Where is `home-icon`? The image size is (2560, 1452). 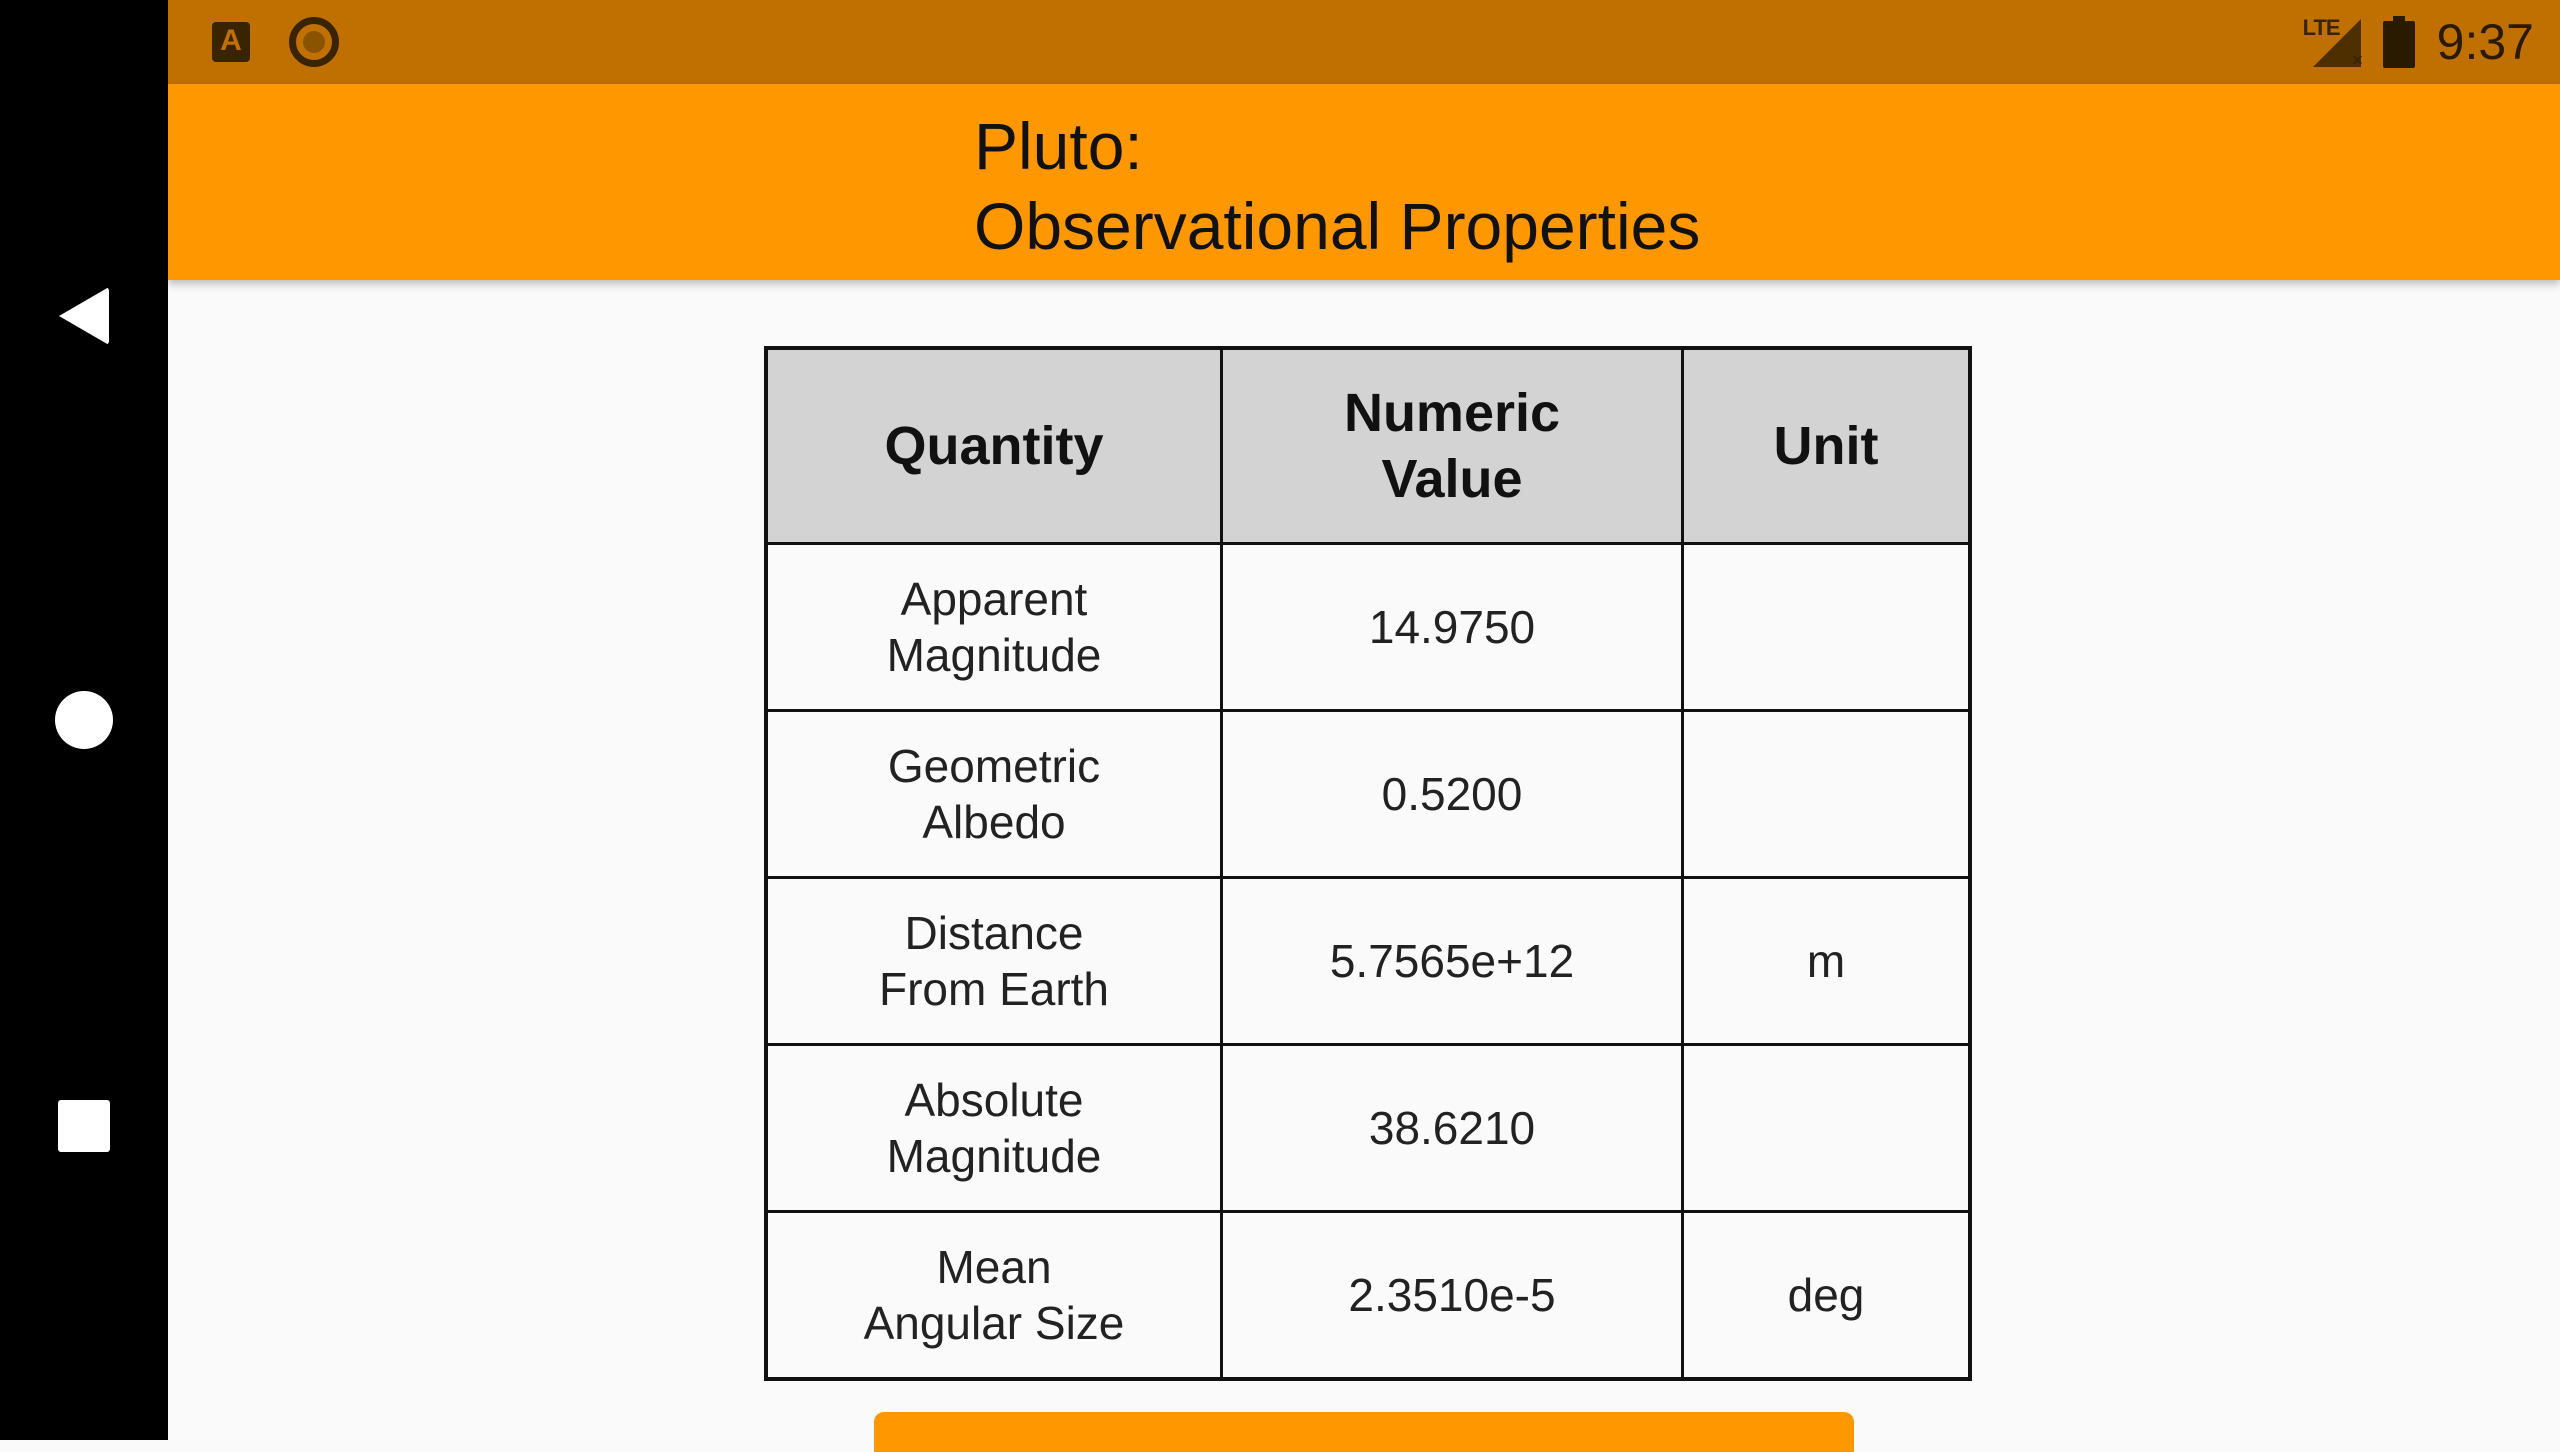 home-icon is located at coordinates (84, 720).